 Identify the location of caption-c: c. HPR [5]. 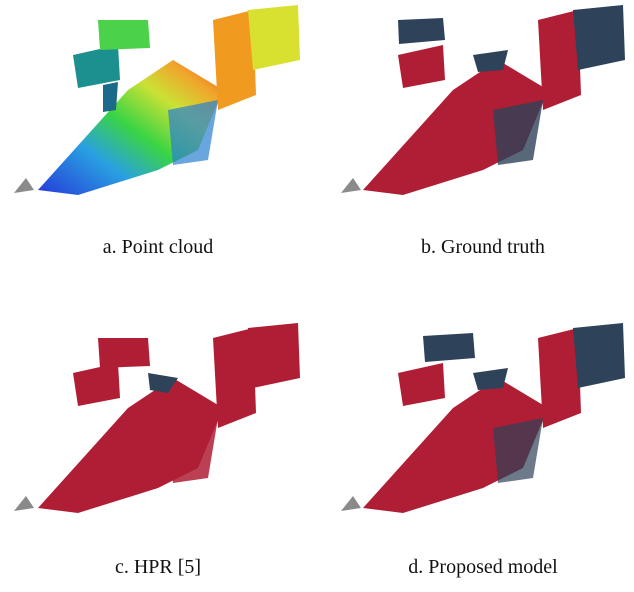
(158, 567).